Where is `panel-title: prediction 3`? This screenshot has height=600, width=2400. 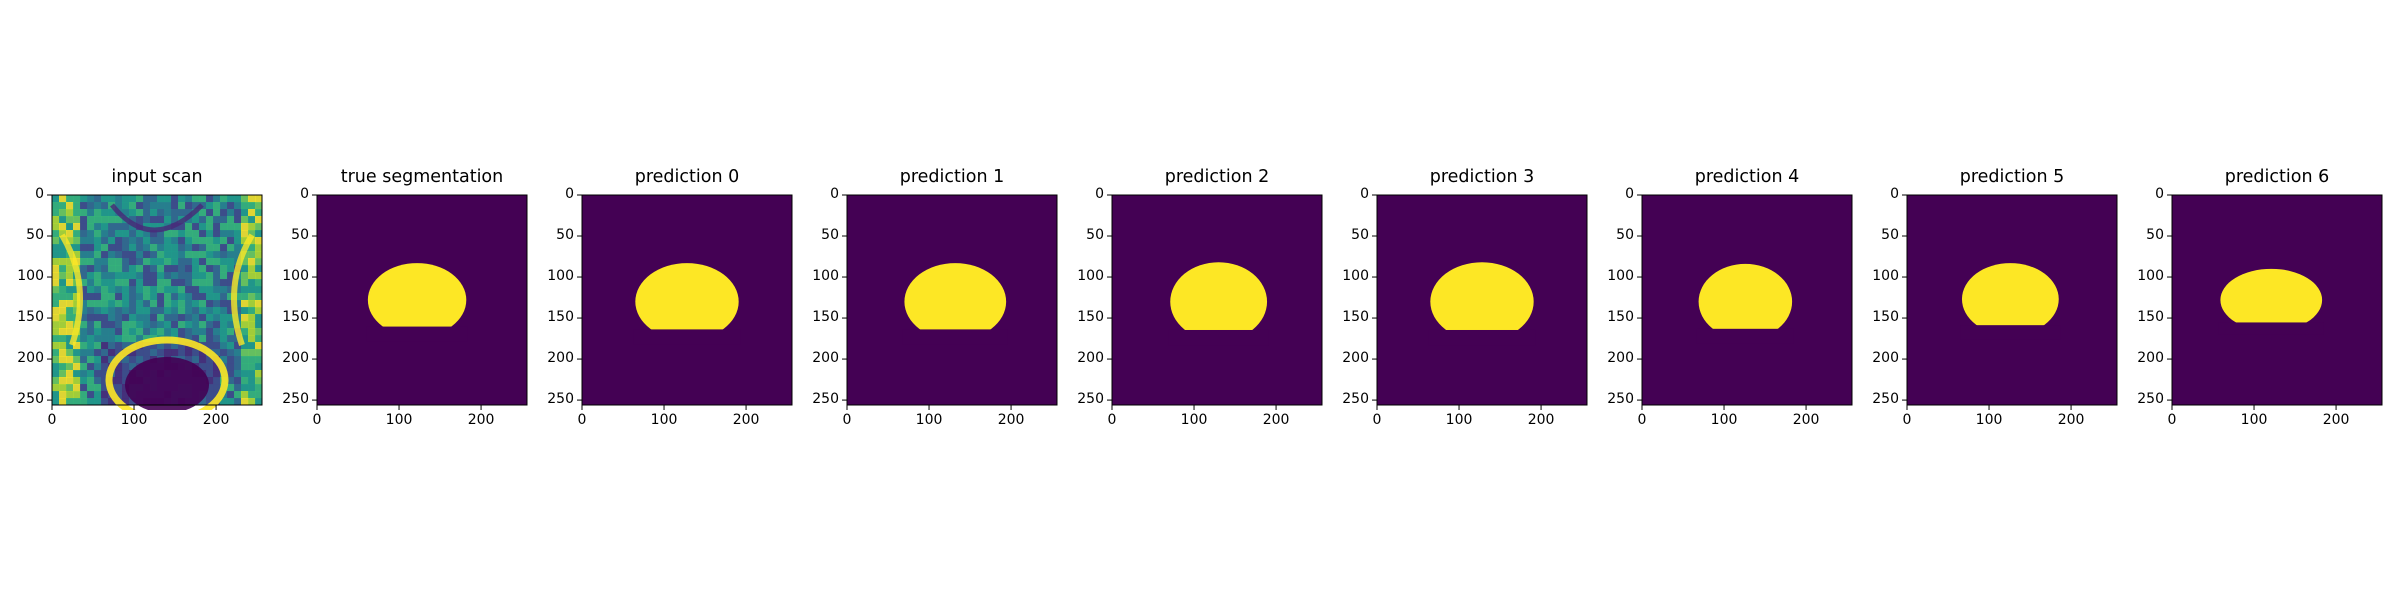
panel-title: prediction 3 is located at coordinates (1482, 177).